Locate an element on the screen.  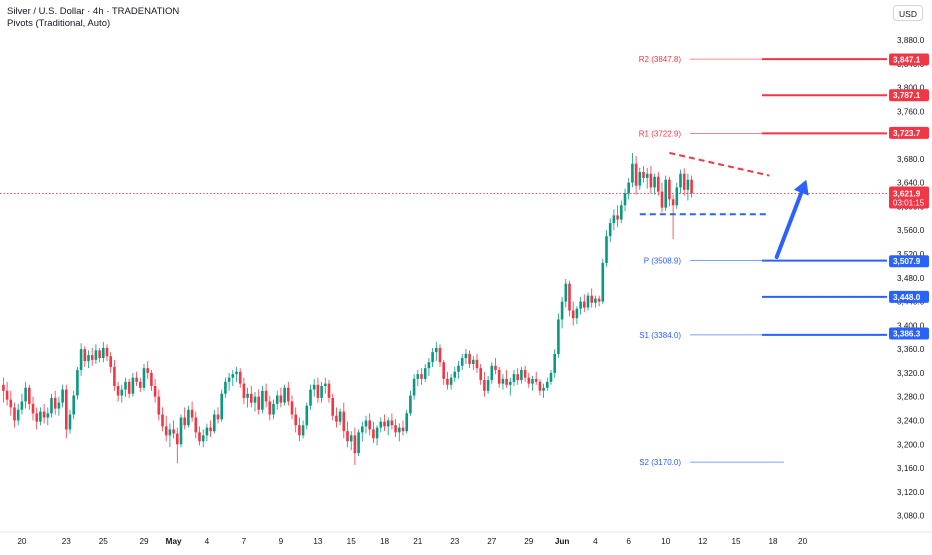
x-tick-label: 27 is located at coordinates (492, 541).